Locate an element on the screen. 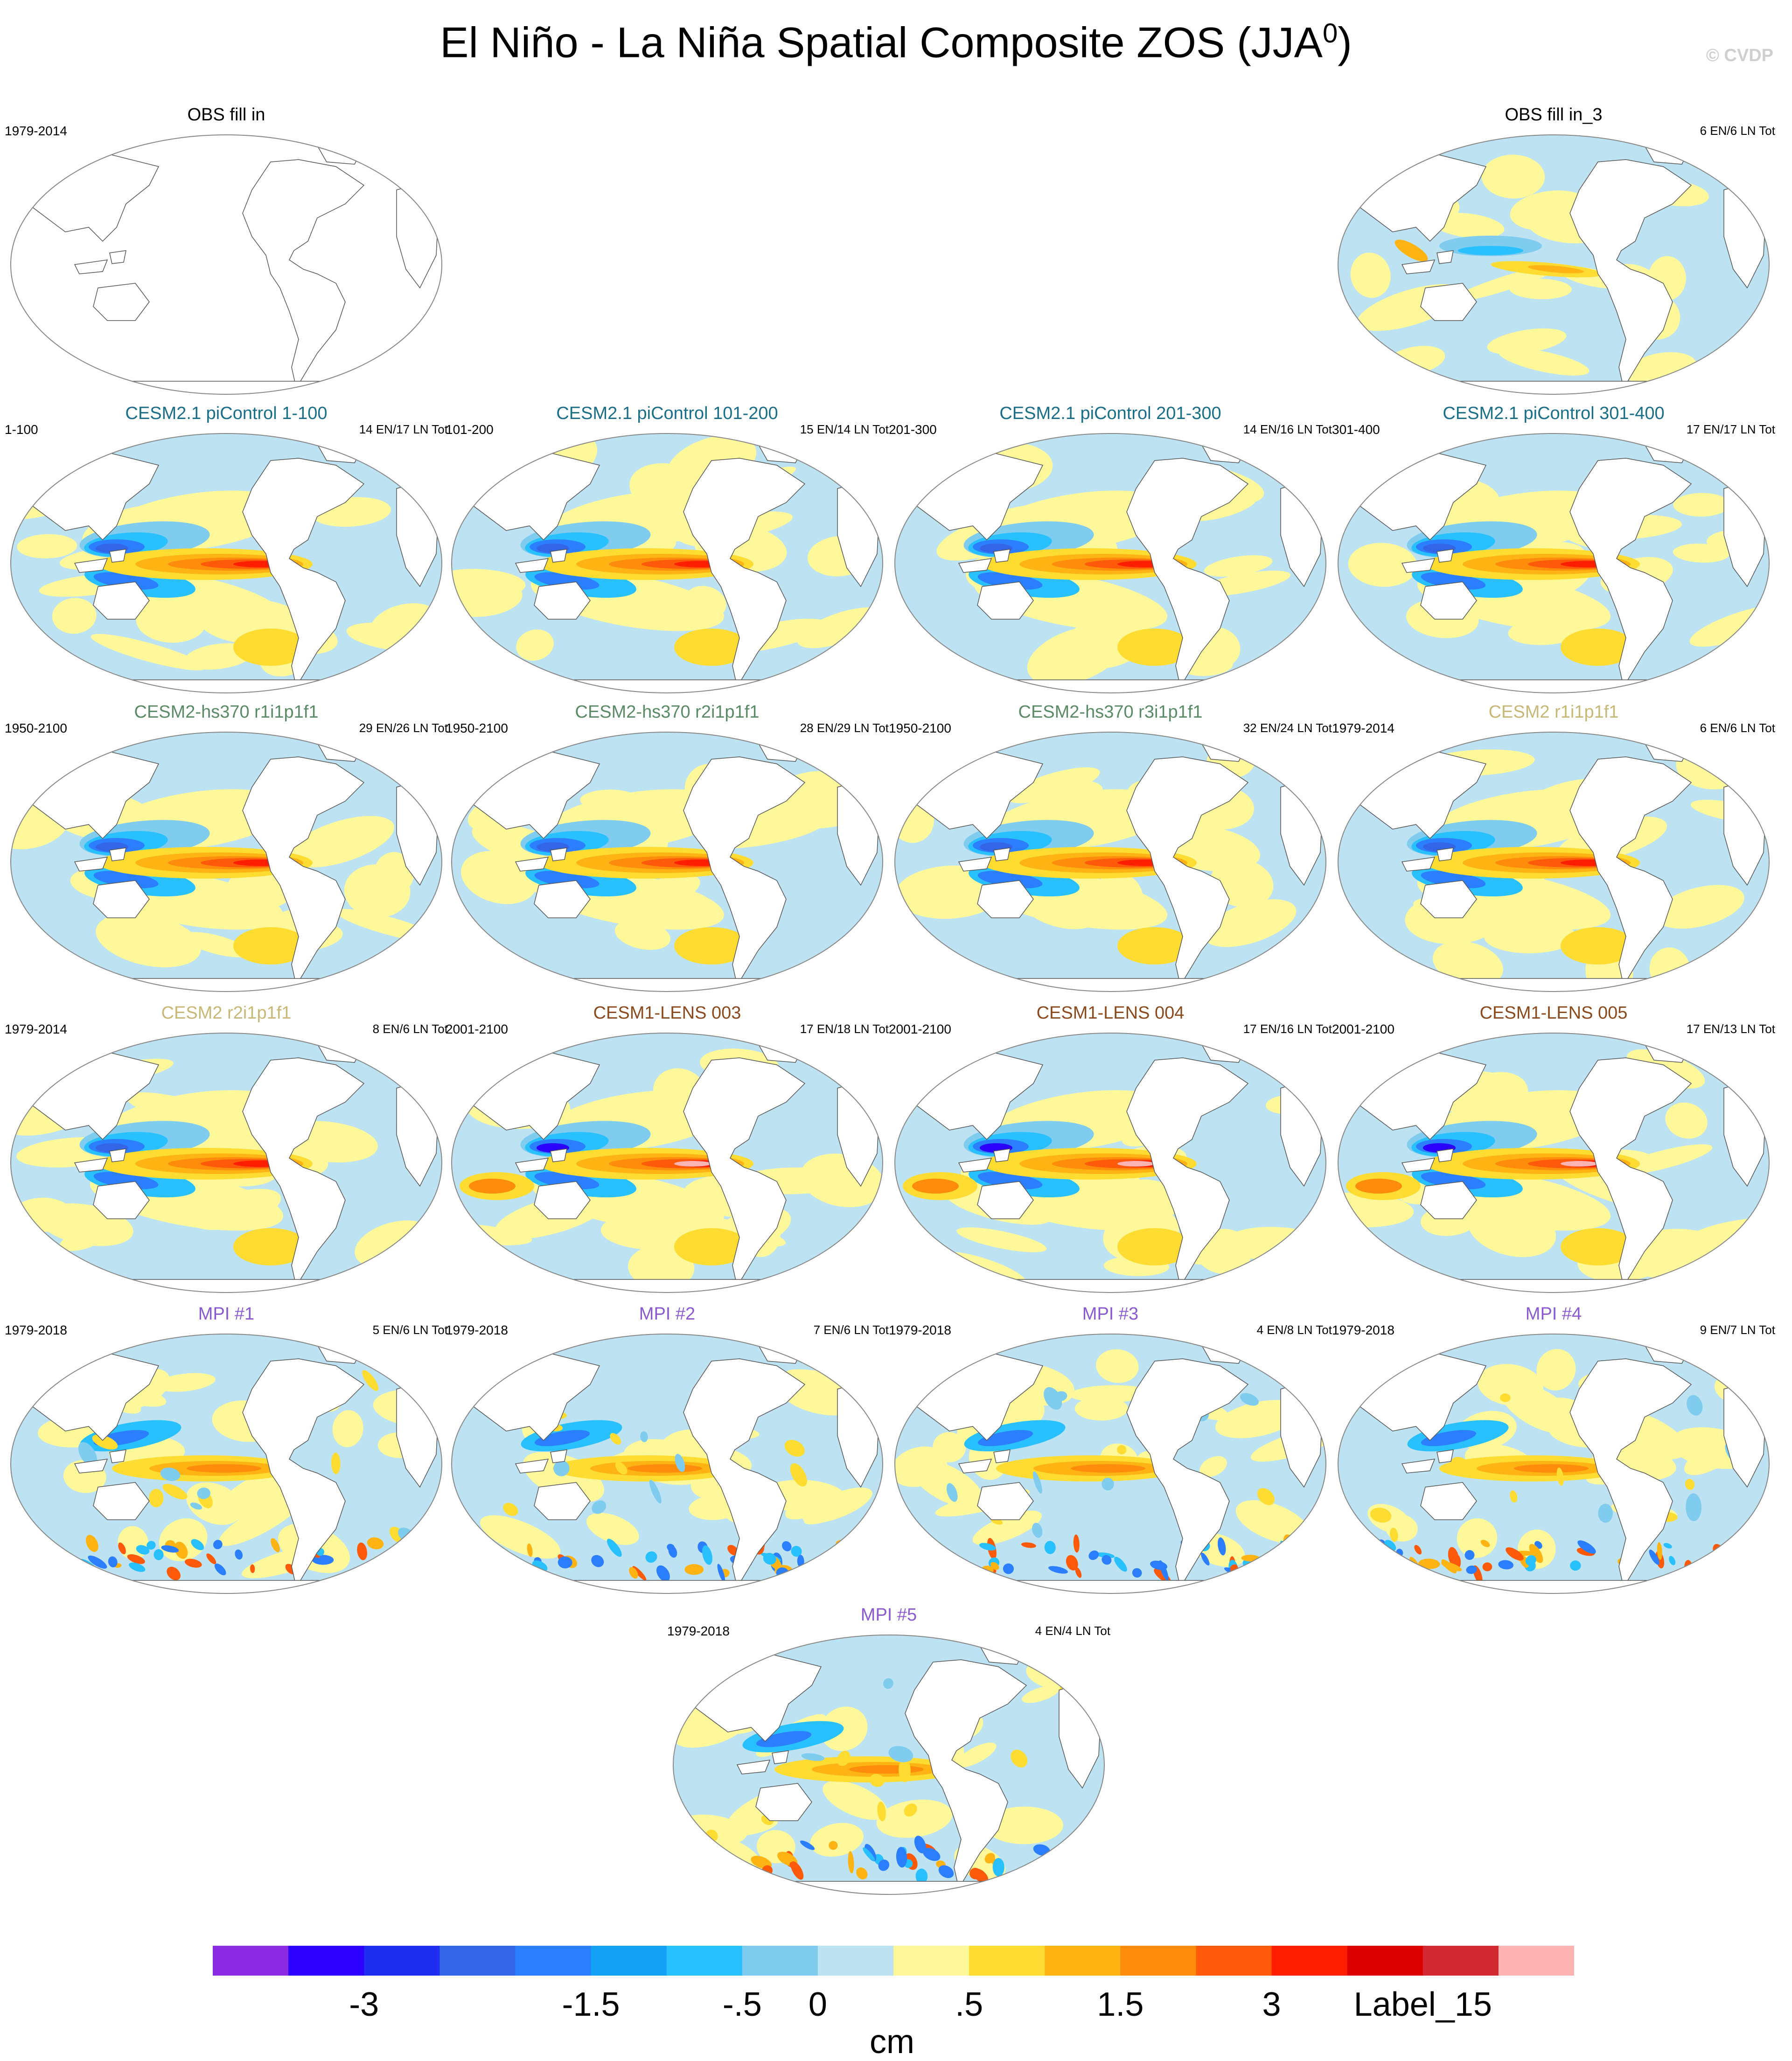  colorbar-tick-label: Label_15 is located at coordinates (1422, 2004).